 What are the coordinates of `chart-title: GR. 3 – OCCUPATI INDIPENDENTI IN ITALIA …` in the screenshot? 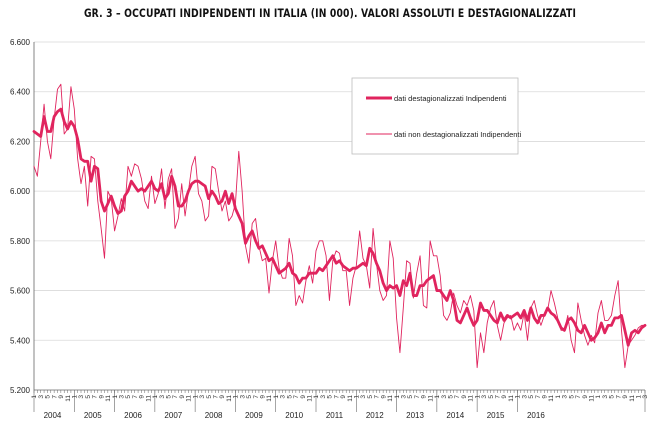 It's located at (330, 13).